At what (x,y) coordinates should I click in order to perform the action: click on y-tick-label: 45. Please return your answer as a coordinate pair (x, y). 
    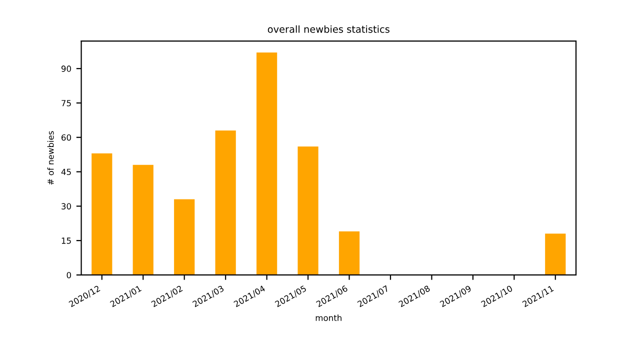
    Looking at the image, I should click on (66, 172).